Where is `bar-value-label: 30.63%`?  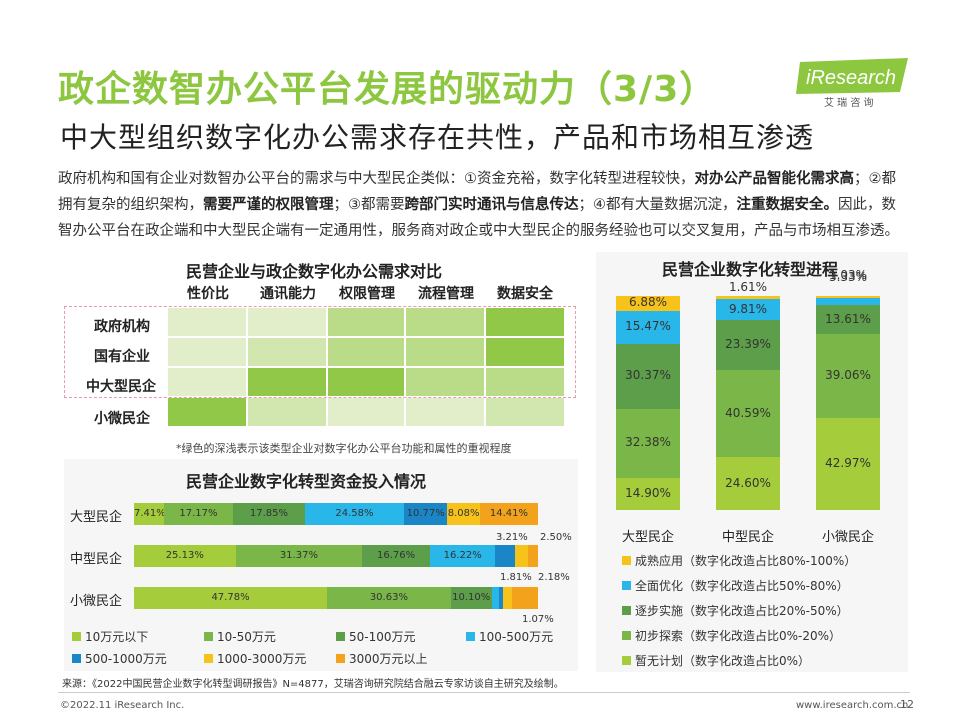
bar-value-label: 30.63% is located at coordinates (388, 597).